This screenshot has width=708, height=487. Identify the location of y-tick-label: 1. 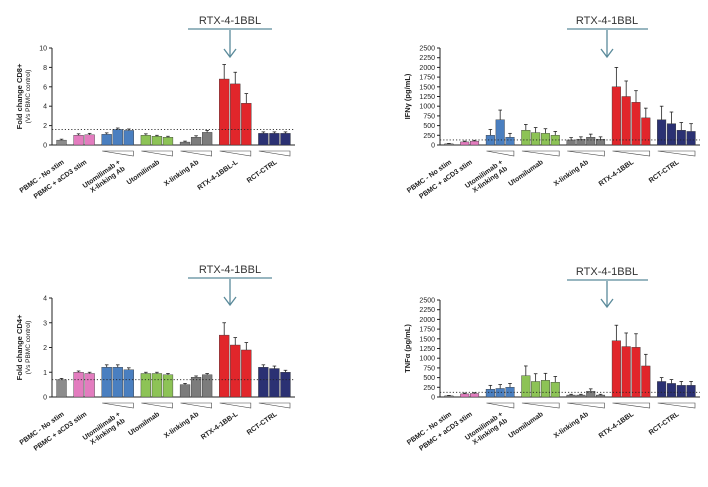
(45, 373).